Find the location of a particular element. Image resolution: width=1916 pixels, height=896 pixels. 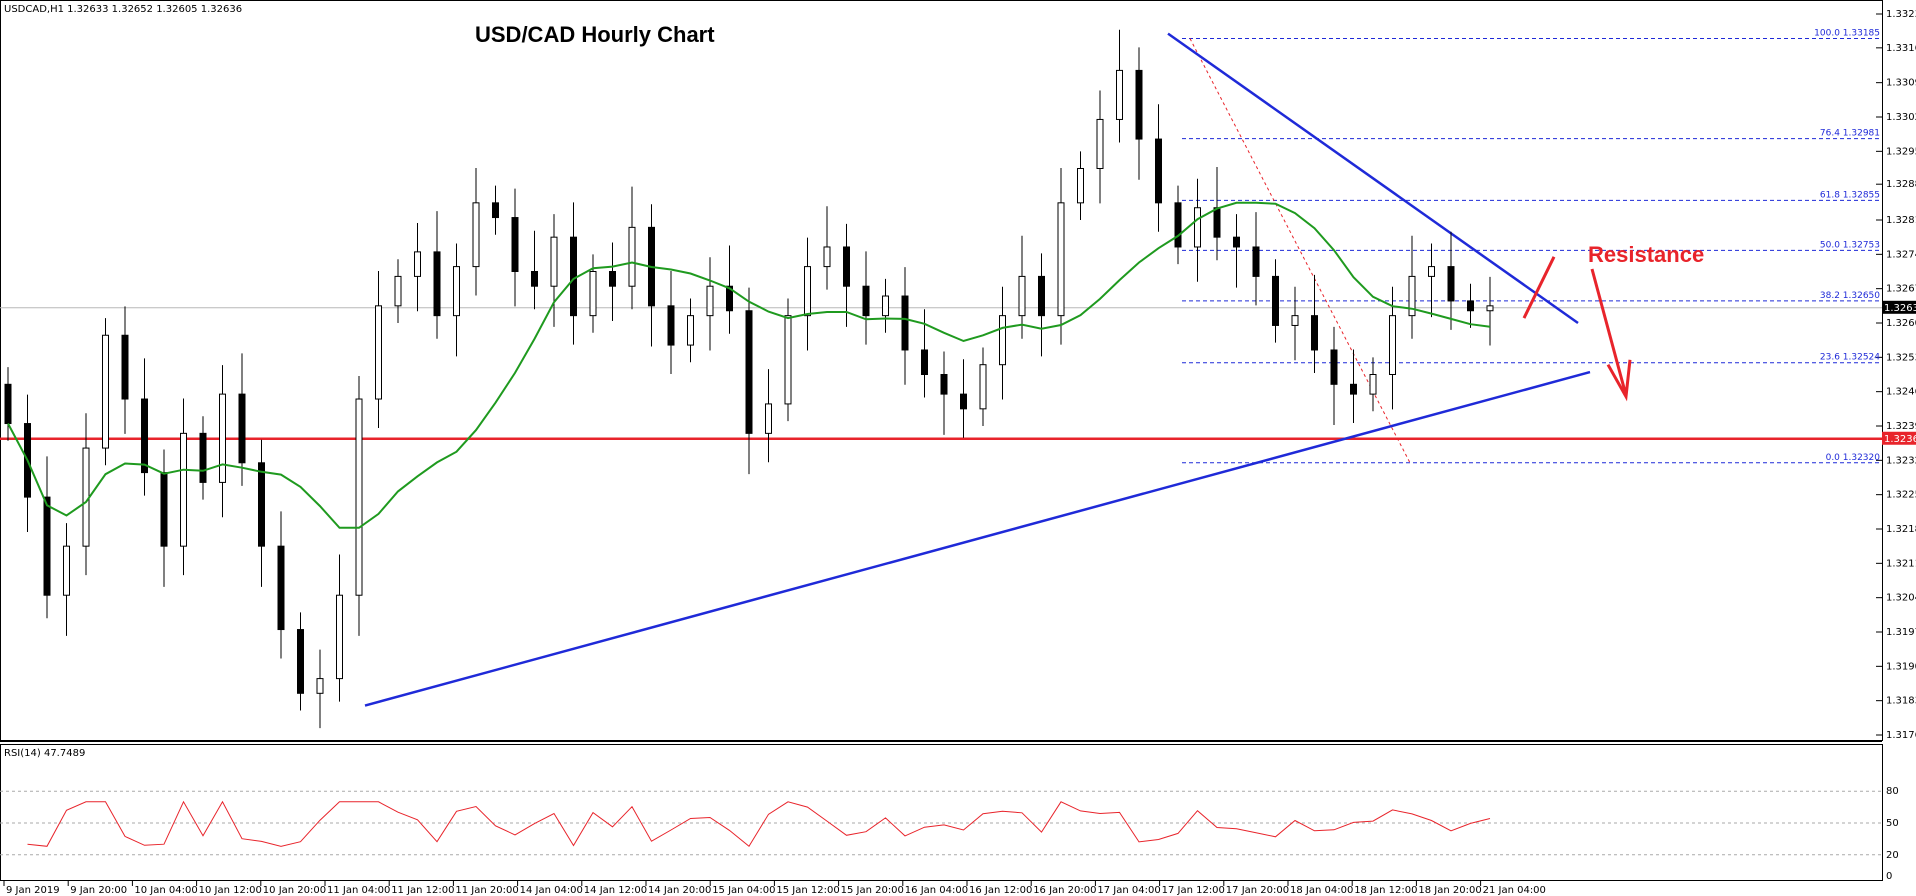

price-tick-label: 1.32045 is located at coordinates (1901, 598).